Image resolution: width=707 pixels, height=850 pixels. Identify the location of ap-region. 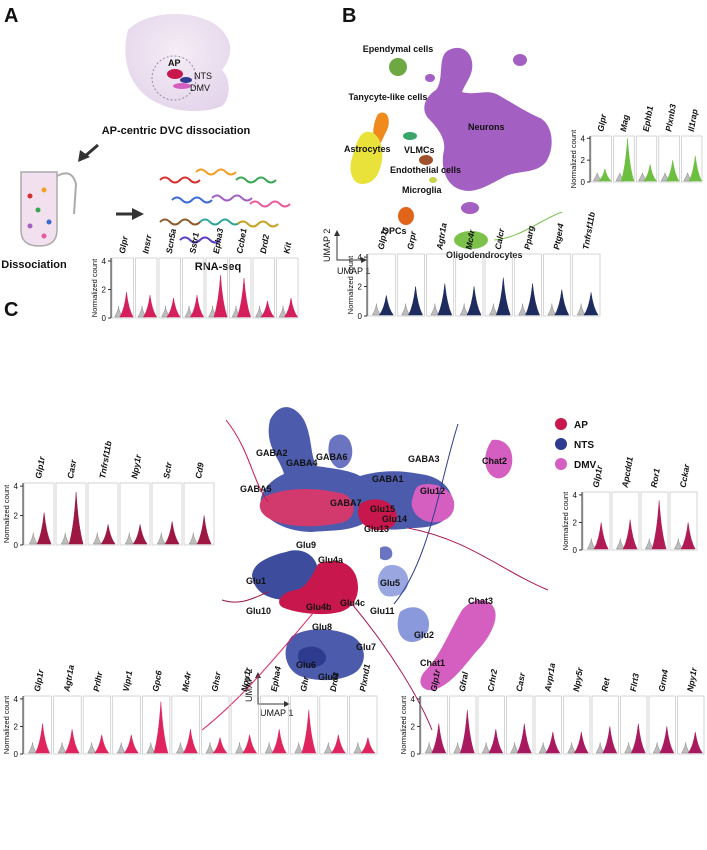
(175, 74).